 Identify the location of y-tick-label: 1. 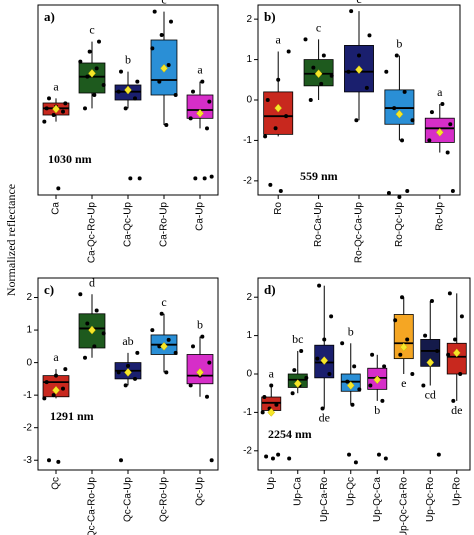
(249, 335).